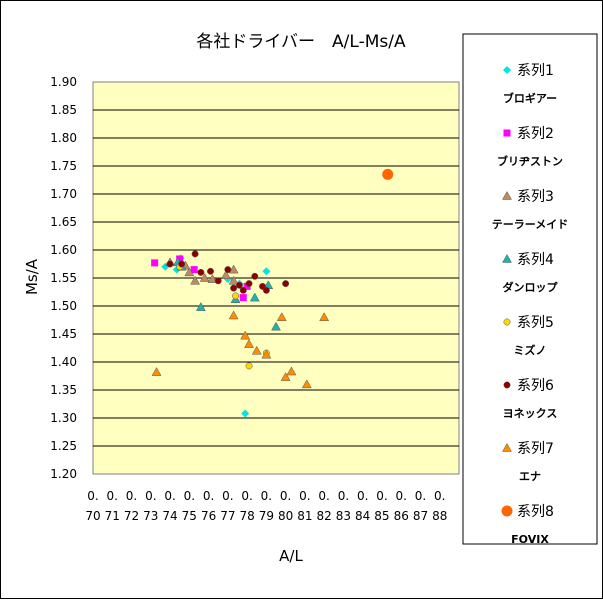  I want to click on y-tick-label: 1.70, so click(63, 194).